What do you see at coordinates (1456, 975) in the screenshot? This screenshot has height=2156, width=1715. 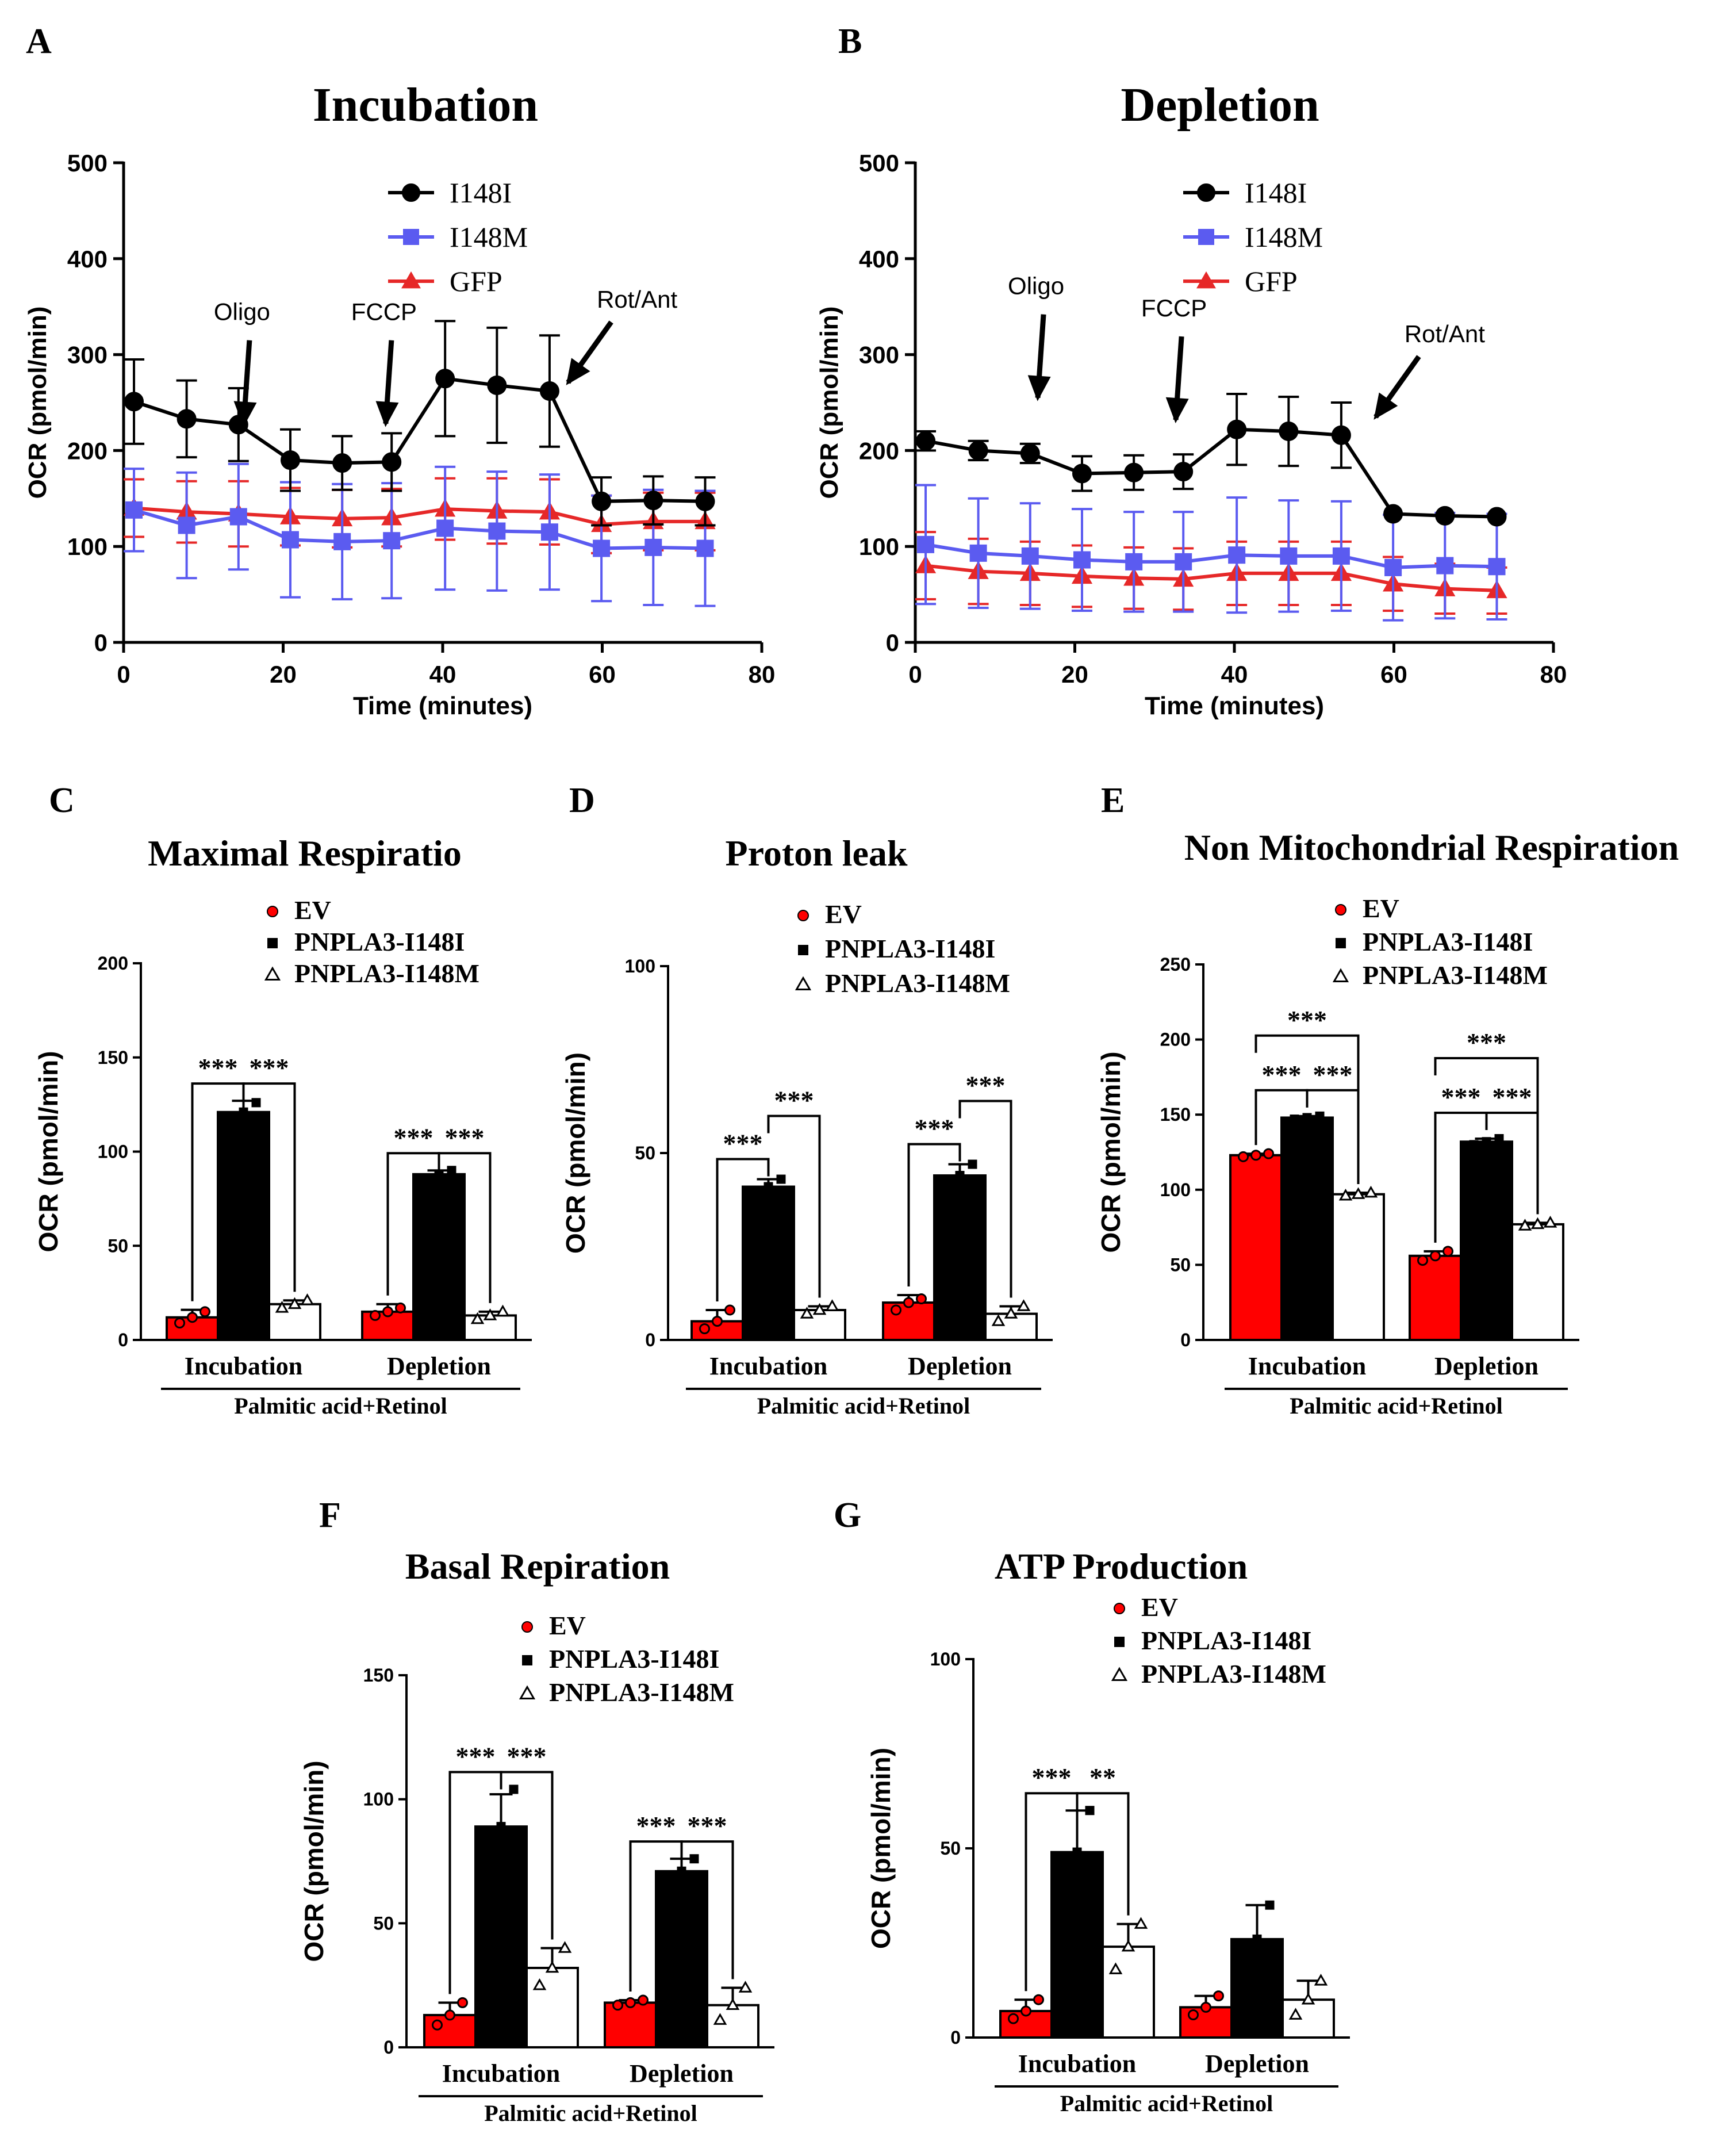 I see `legend-label: PNPLA3-I148M` at bounding box center [1456, 975].